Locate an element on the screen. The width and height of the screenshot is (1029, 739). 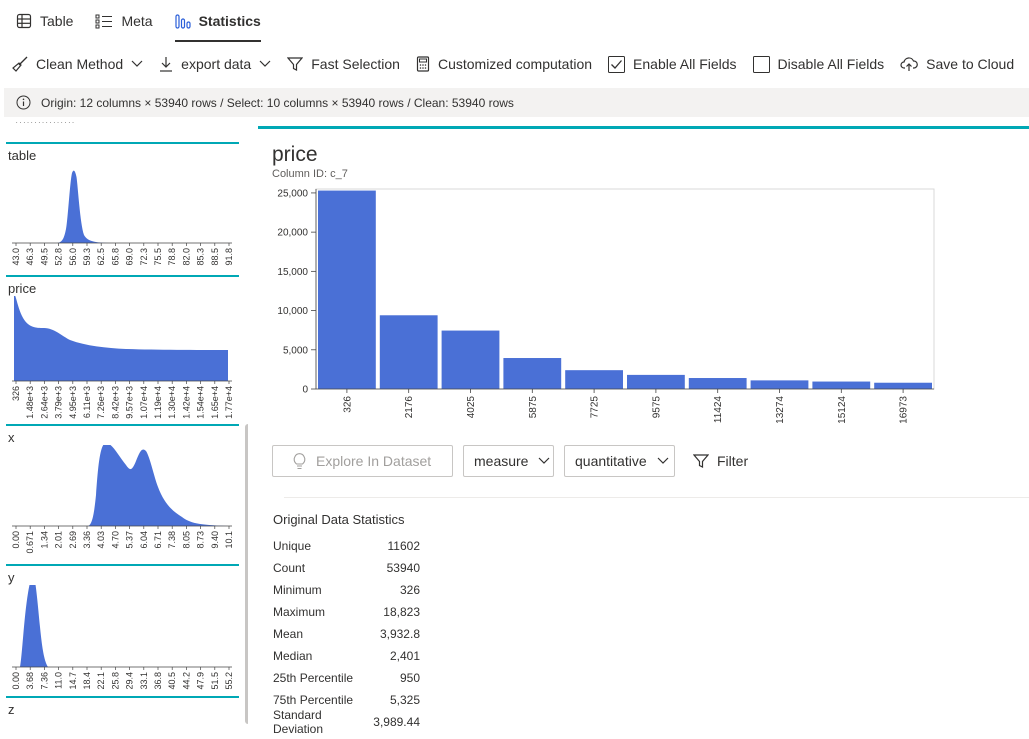
save-to-cloud-label: Save to Cloud is located at coordinates (970, 64).